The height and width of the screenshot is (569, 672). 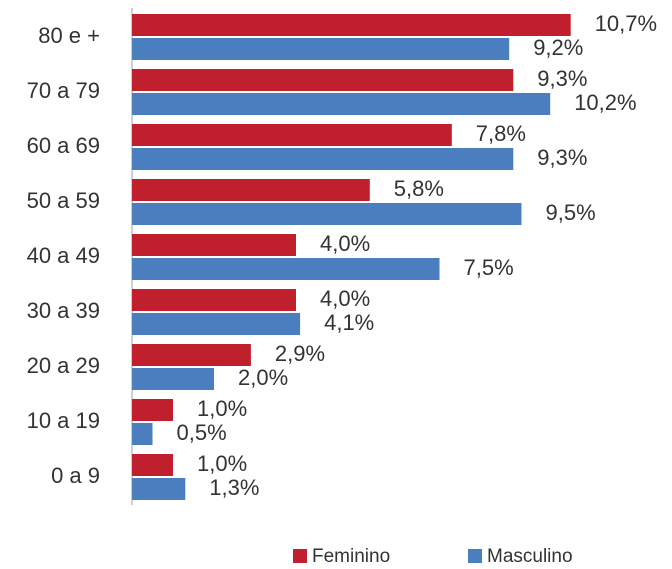 I want to click on data-label: 7,5%, so click(x=489, y=267).